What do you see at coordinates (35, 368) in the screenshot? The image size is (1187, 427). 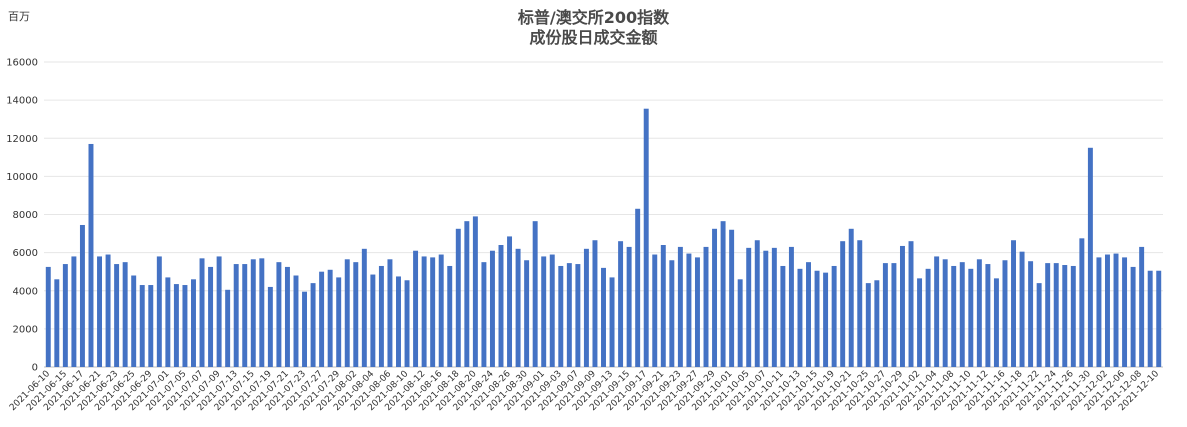 I see `y-tick-label: 0` at bounding box center [35, 368].